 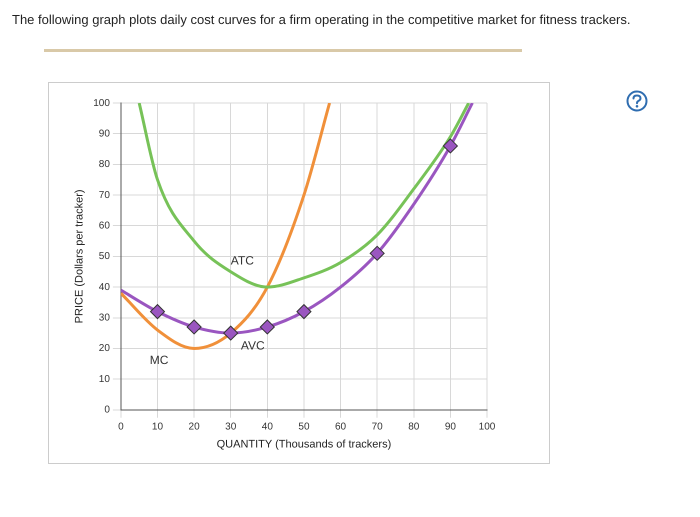 I want to click on x-tick-label: 70, so click(x=378, y=427).